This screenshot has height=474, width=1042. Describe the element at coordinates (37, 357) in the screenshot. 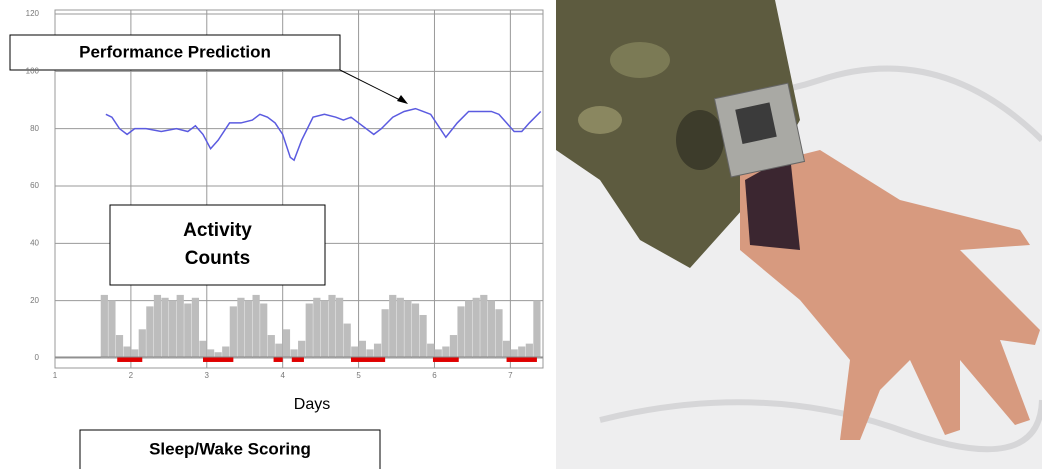

I see `y-tick-label: 0` at that location.